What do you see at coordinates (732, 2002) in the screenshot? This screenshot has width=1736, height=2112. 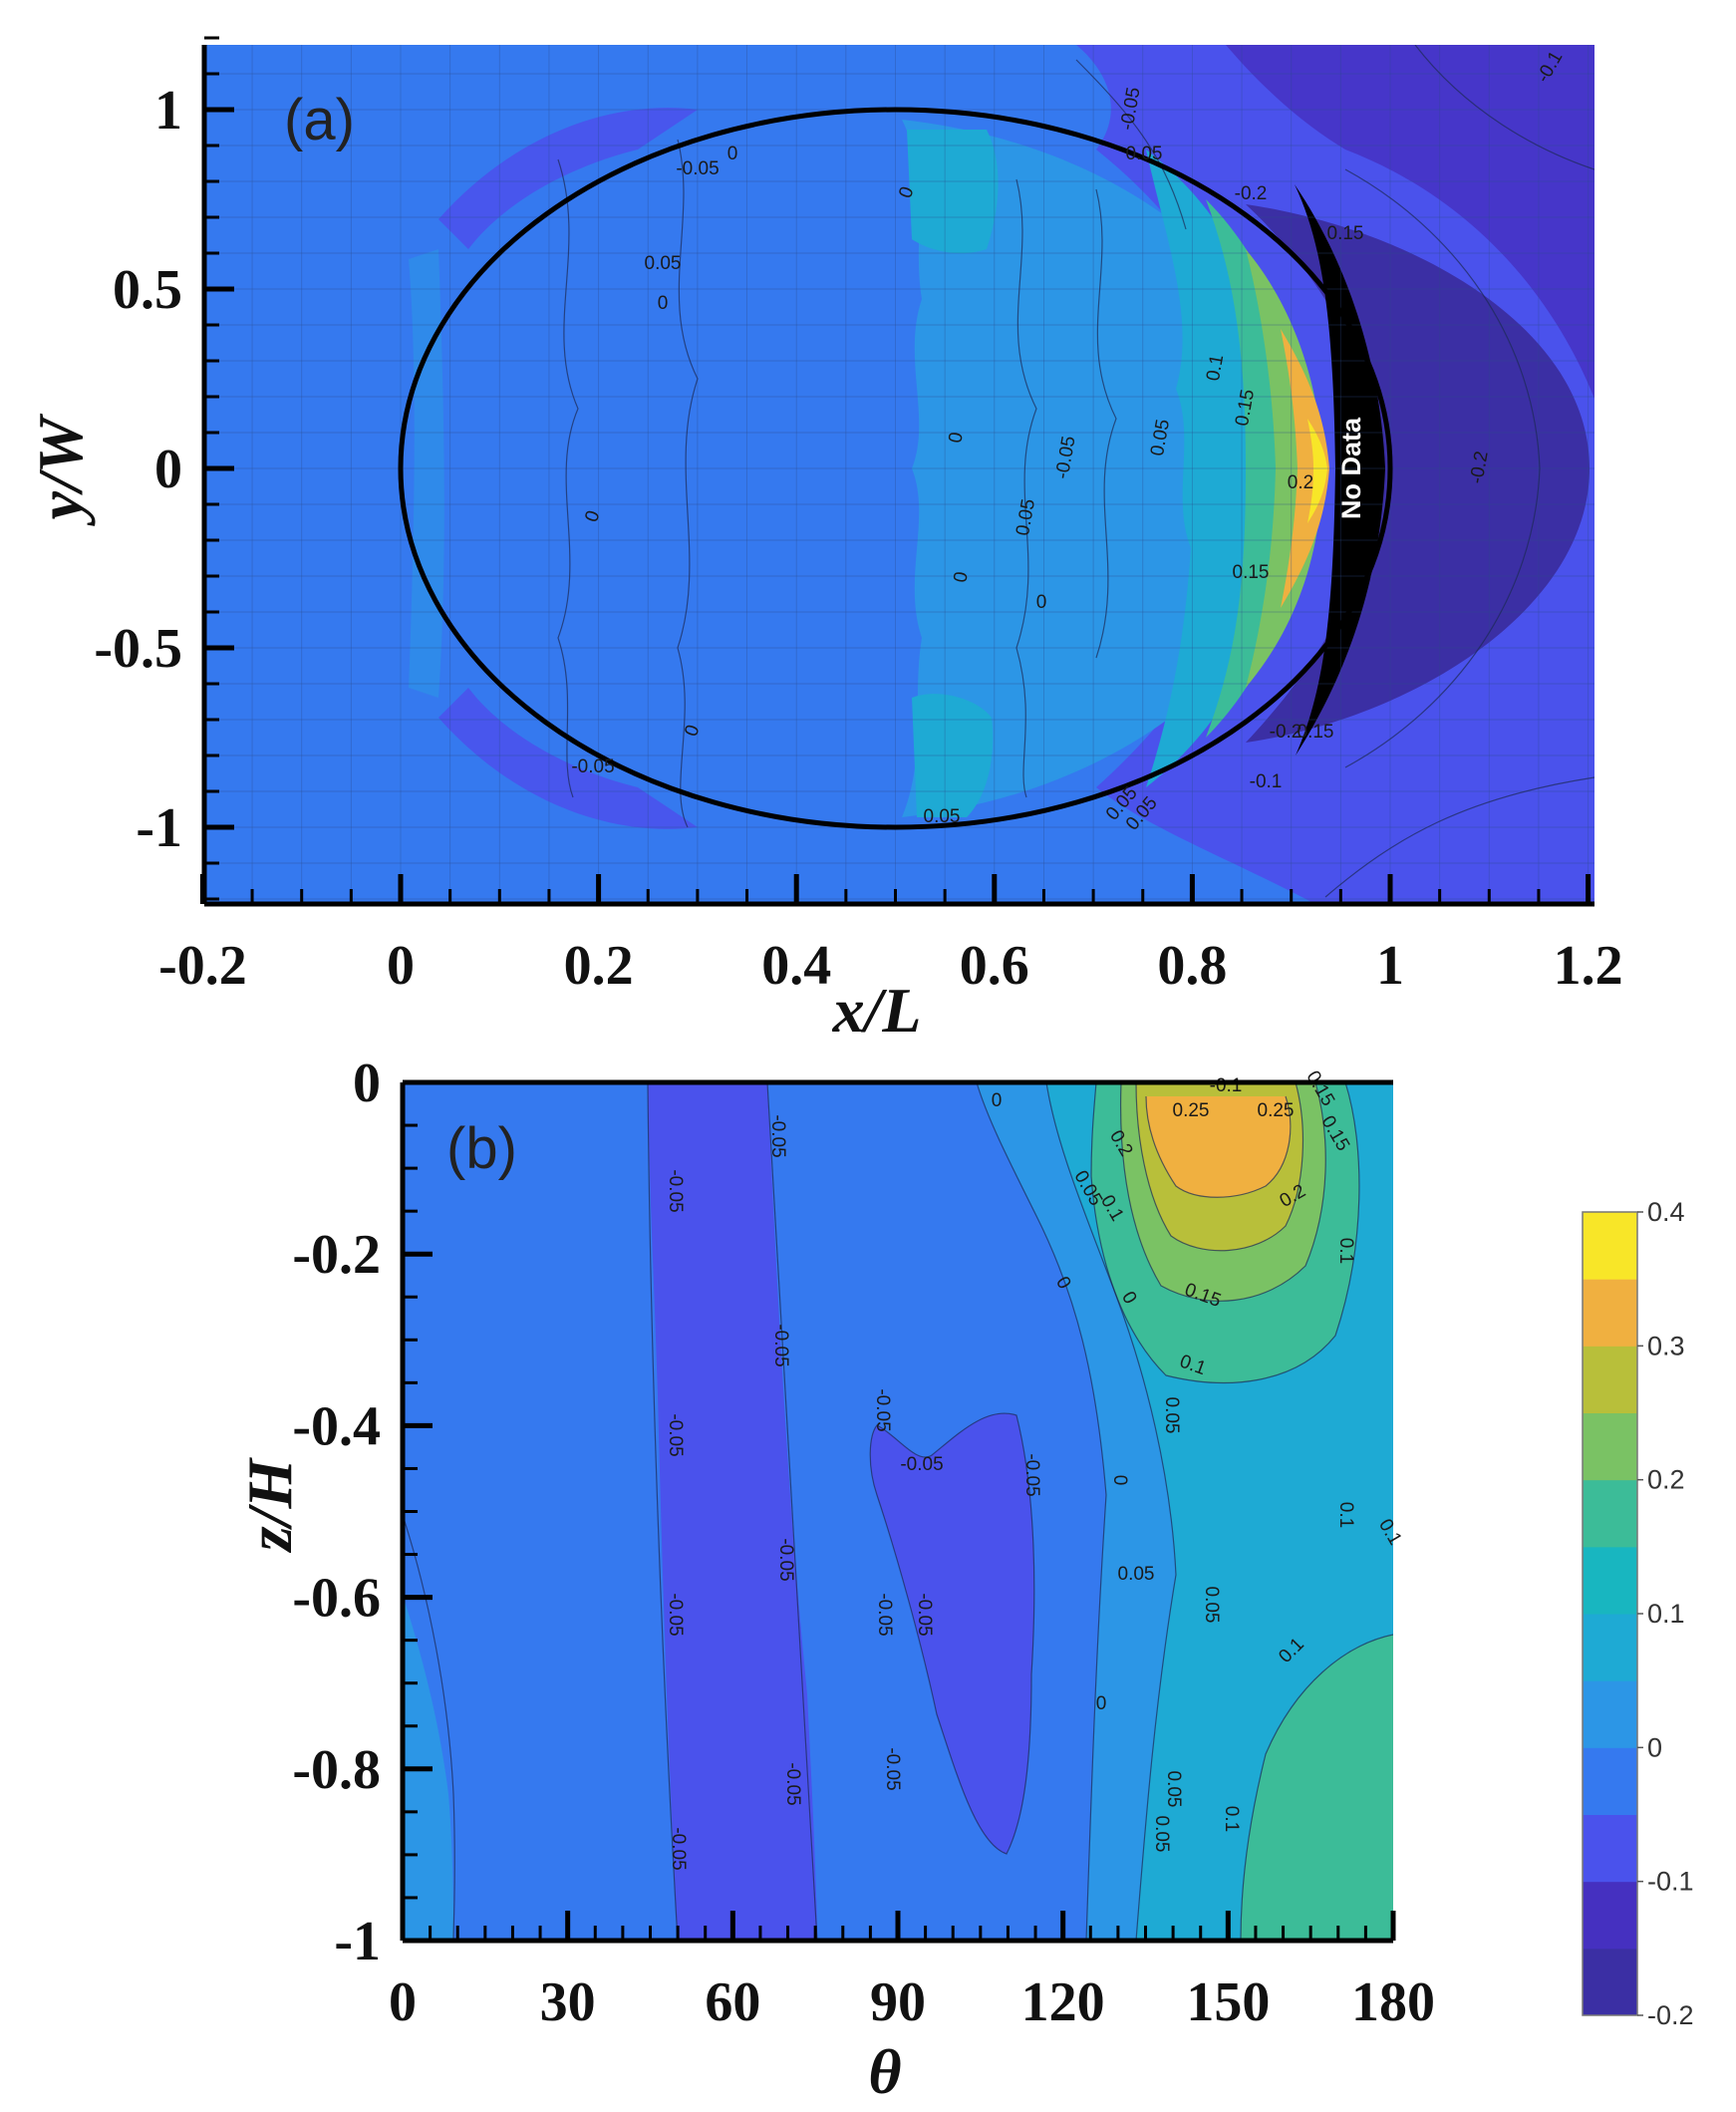 I see `panel-b-x-tick-label: 60` at bounding box center [732, 2002].